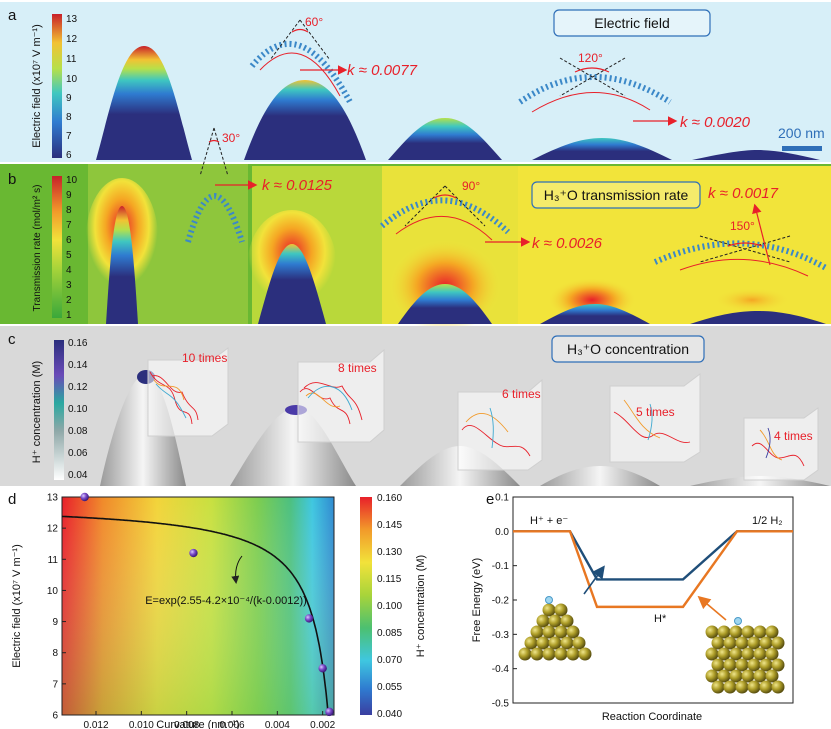  What do you see at coordinates (78, 453) in the screenshot?
I see `cb-c-tick: 0.06` at bounding box center [78, 453].